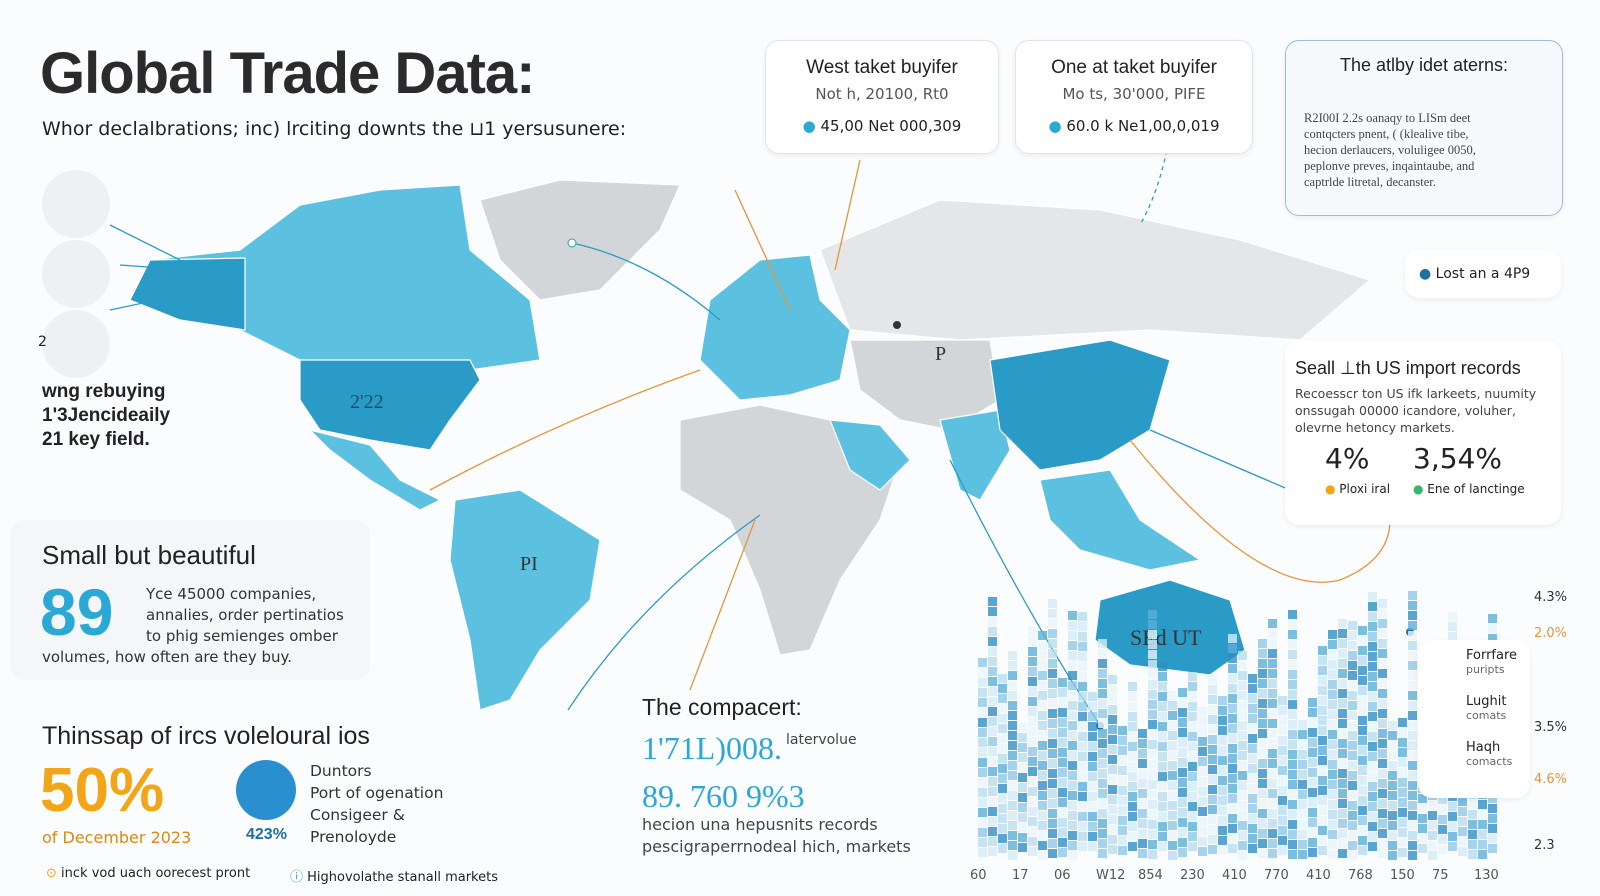 Image resolution: width=1600 pixels, height=896 pixels. What do you see at coordinates (775, 327) in the screenshot?
I see `europe` at bounding box center [775, 327].